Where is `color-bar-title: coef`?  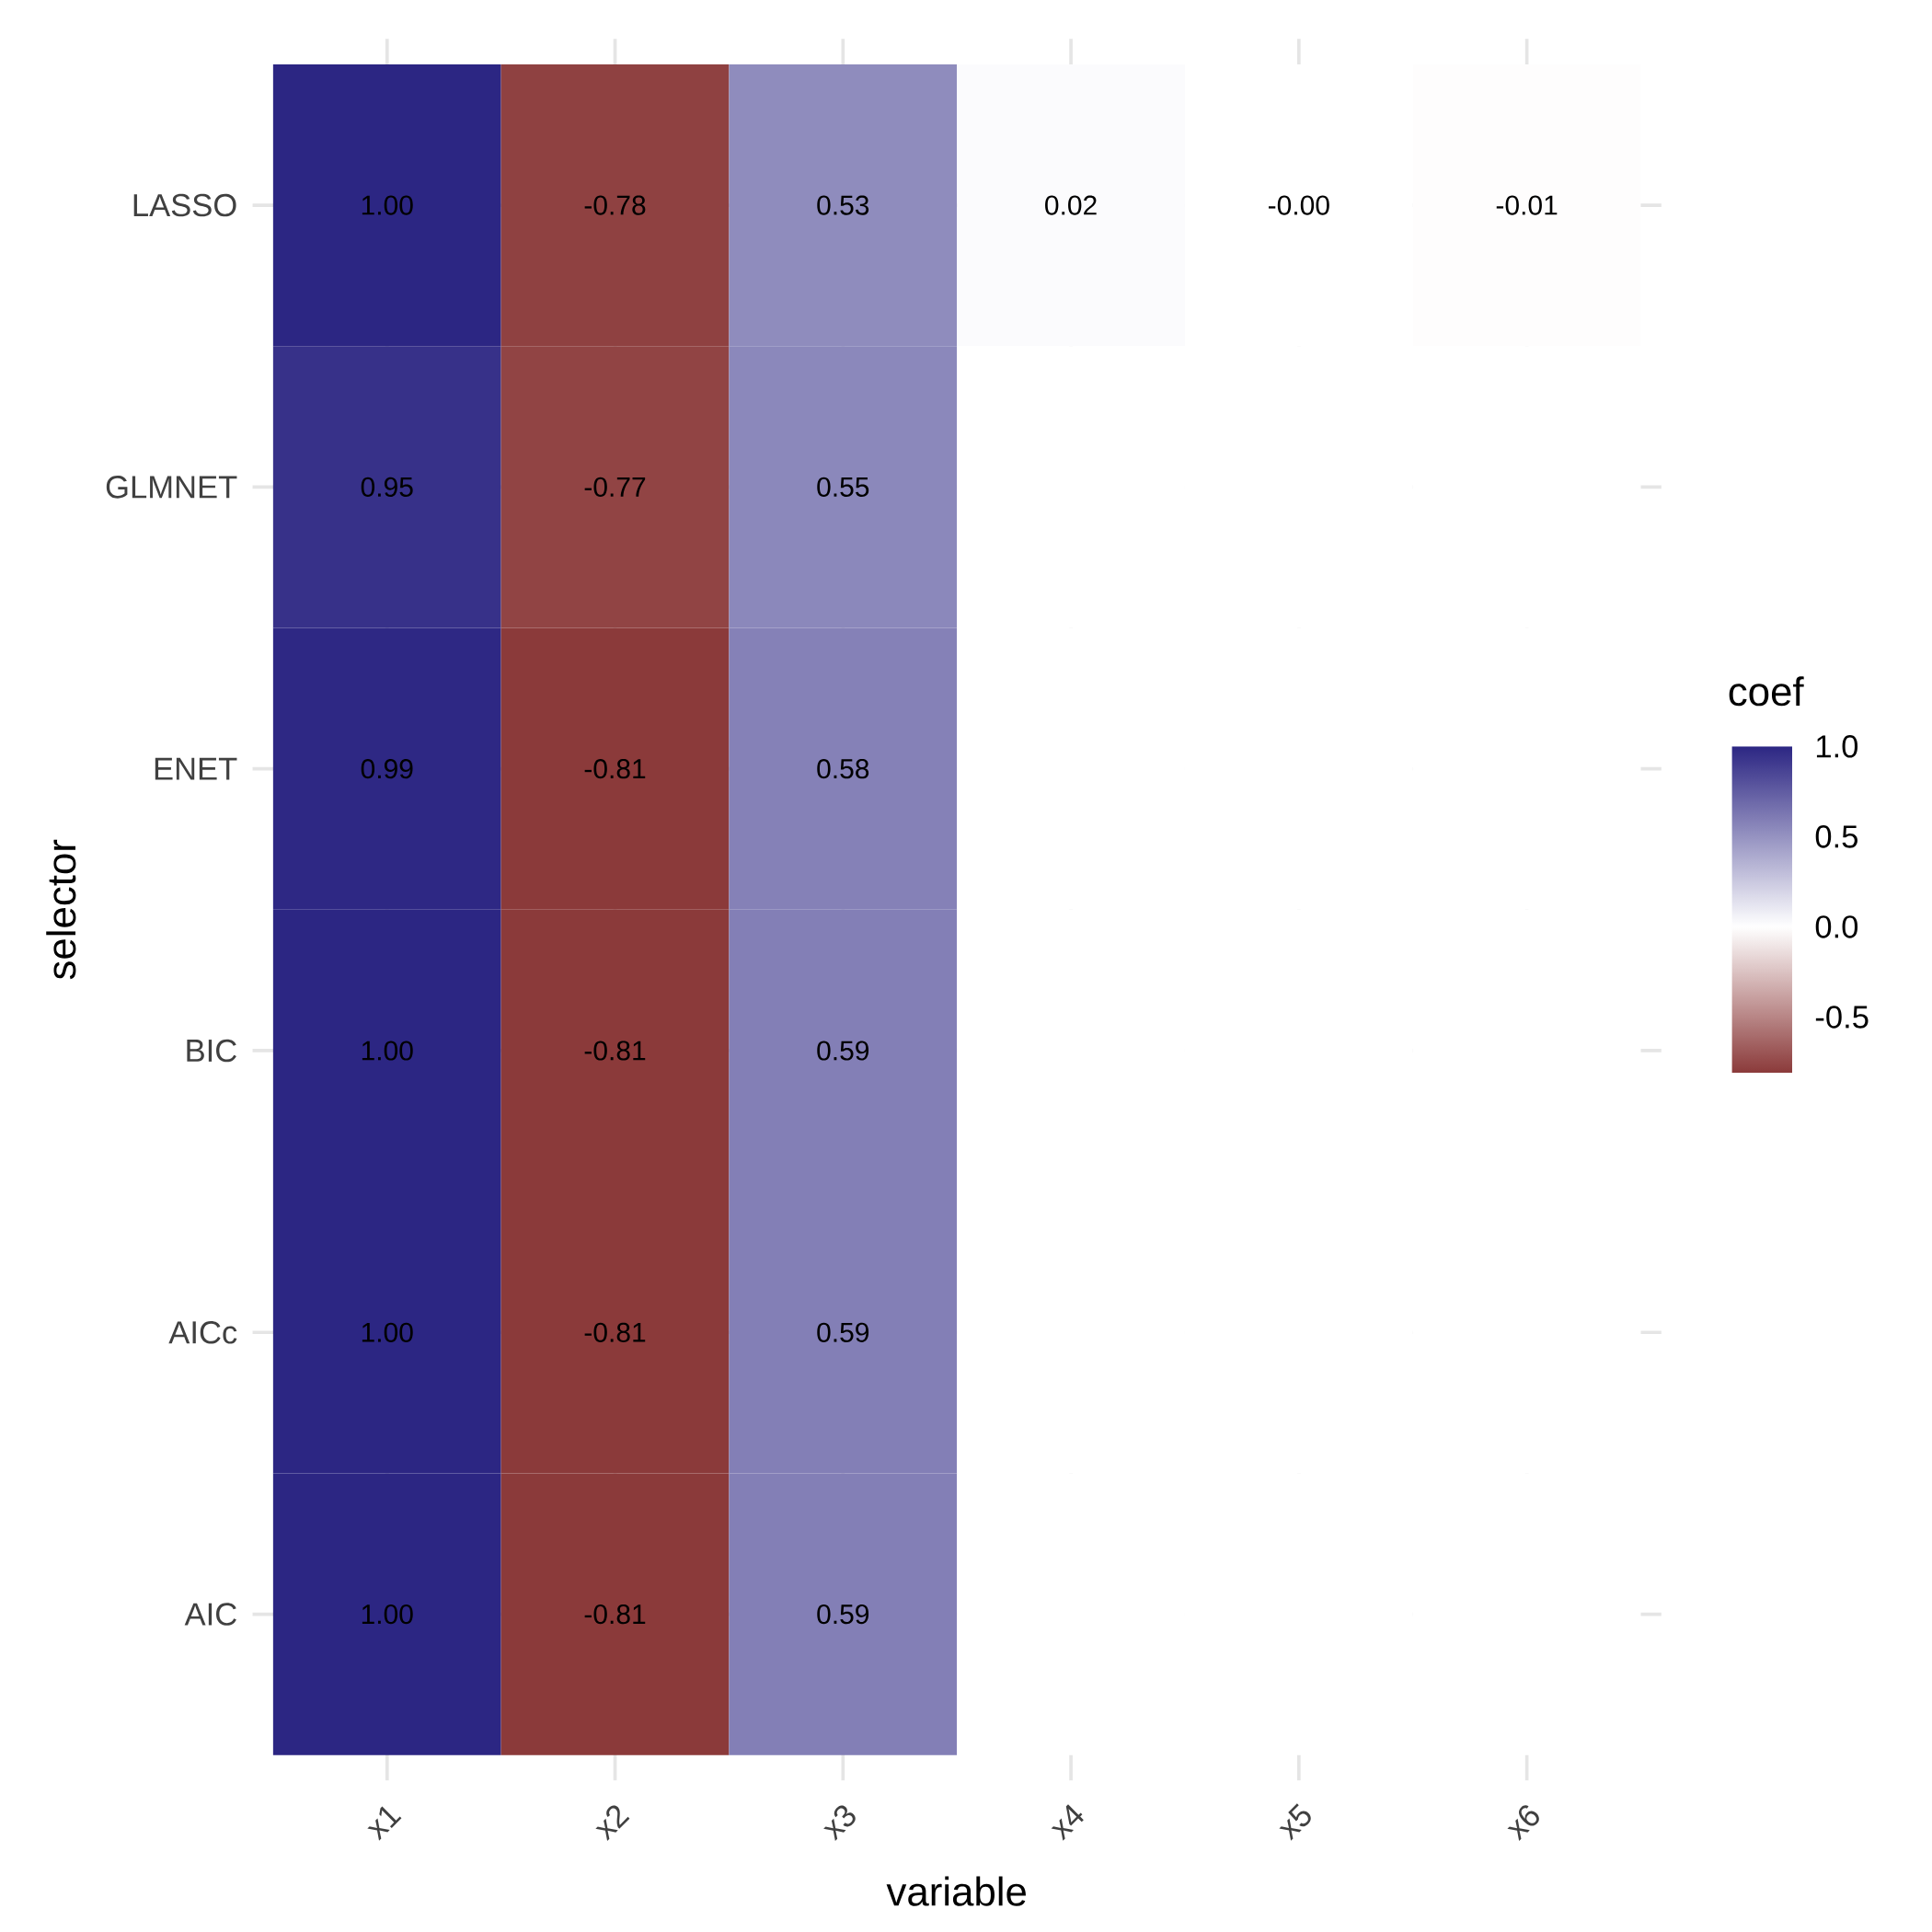
color-bar-title: coef is located at coordinates (1766, 691).